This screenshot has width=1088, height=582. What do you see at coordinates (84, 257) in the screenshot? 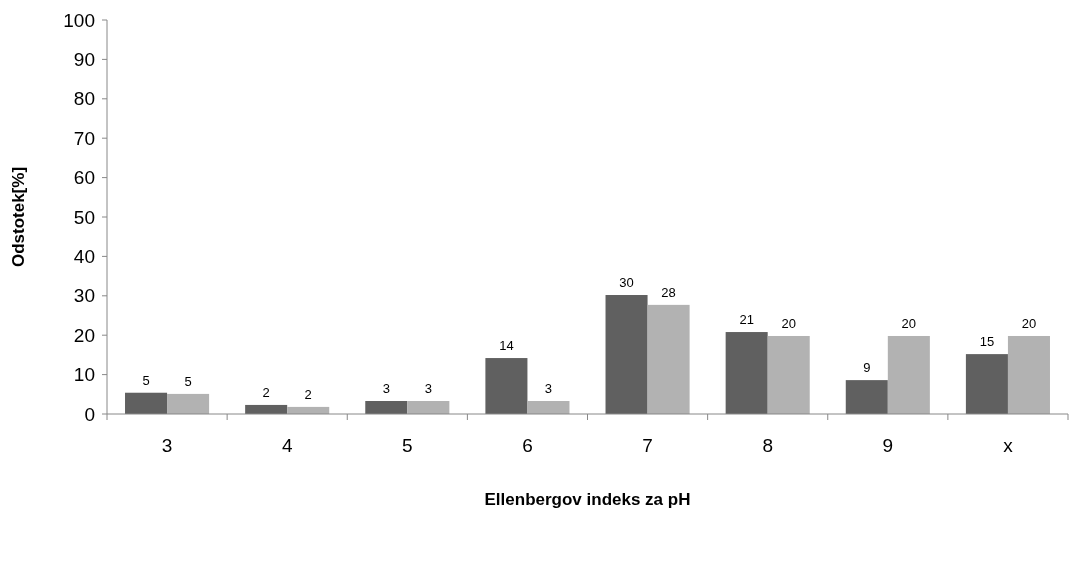
I see `y-tick-label: 40` at bounding box center [84, 257].